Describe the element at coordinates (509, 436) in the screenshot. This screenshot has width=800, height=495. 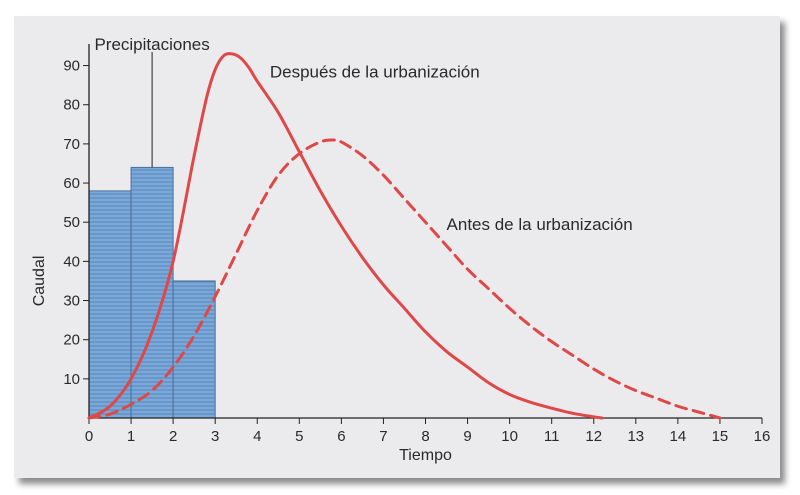
I see `x-tick-label-10: 10` at that location.